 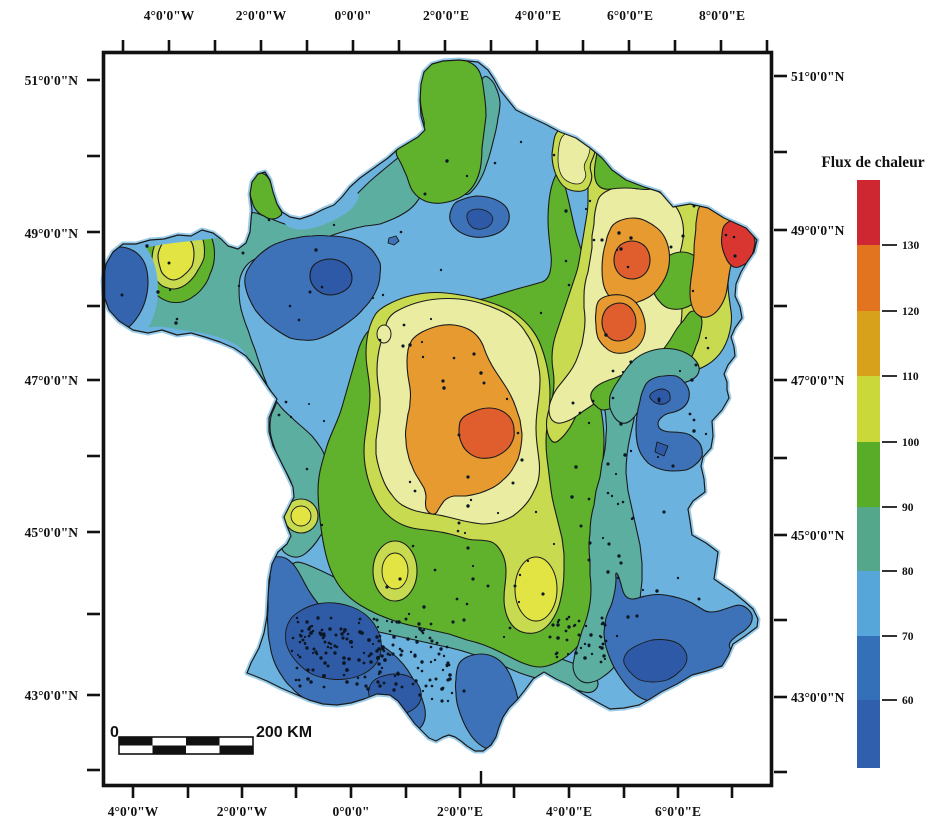 I want to click on svg-text: 120, so click(x=911, y=312).